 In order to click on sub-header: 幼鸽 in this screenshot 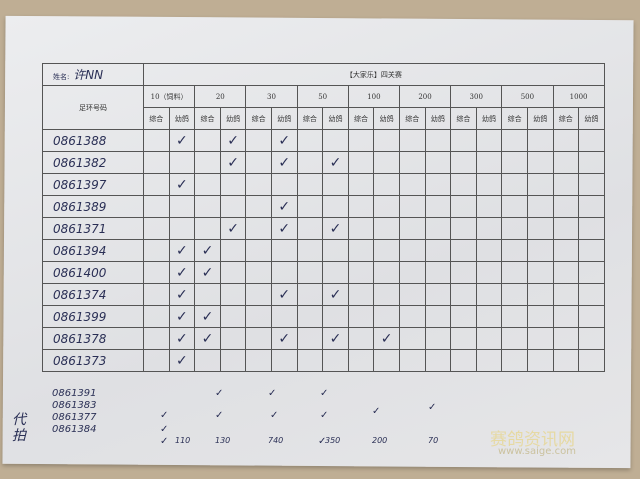, I will do `click(233, 118)`.